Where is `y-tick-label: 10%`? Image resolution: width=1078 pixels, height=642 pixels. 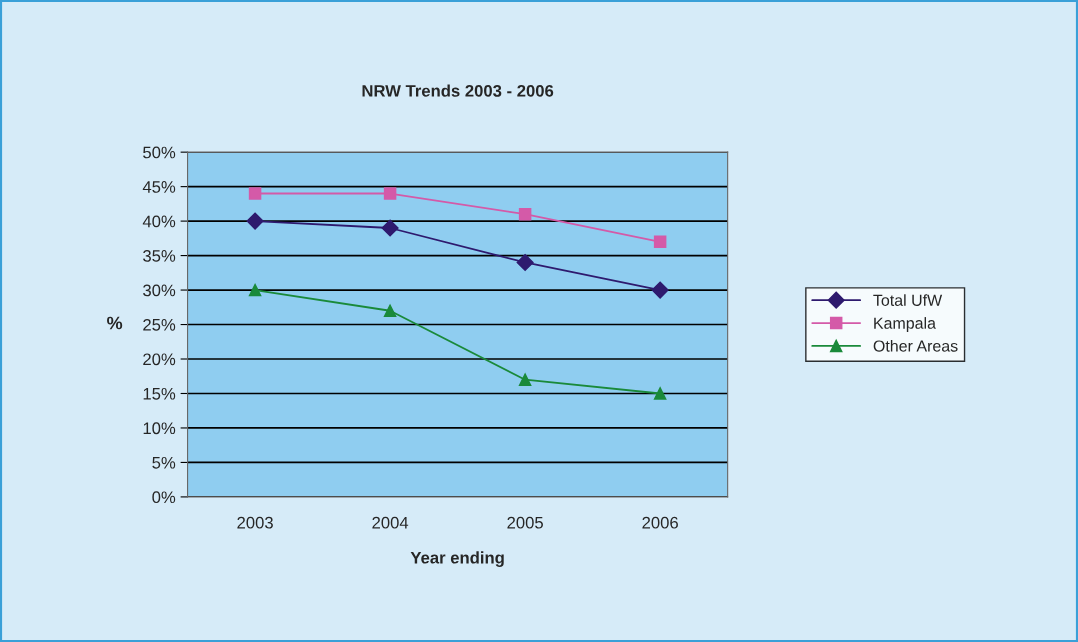
y-tick-label: 10% is located at coordinates (159, 428).